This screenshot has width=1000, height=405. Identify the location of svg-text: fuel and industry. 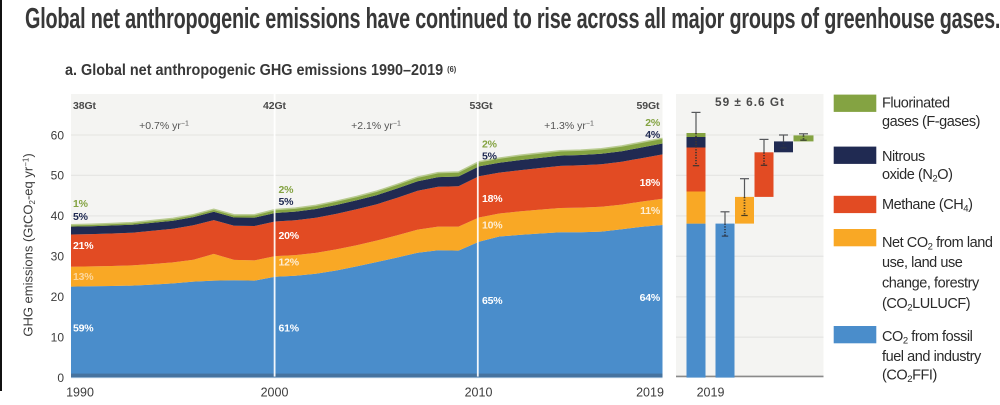
(932, 357).